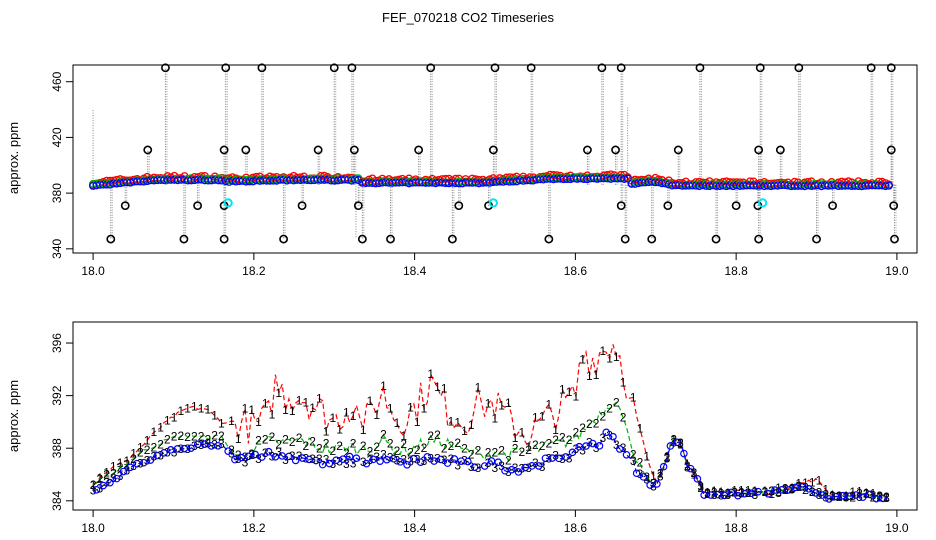 The image size is (936, 540). Describe the element at coordinates (254, 271) in the screenshot. I see `x-tick-label: 18.2` at that location.